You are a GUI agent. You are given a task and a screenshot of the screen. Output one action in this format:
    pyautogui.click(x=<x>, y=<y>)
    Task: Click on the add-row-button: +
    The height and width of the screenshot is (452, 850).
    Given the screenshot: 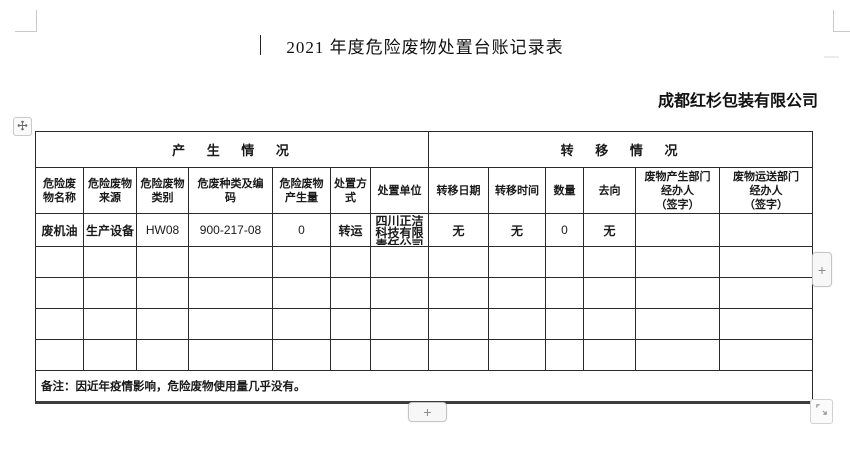 What is the action you would take?
    pyautogui.click(x=427, y=412)
    